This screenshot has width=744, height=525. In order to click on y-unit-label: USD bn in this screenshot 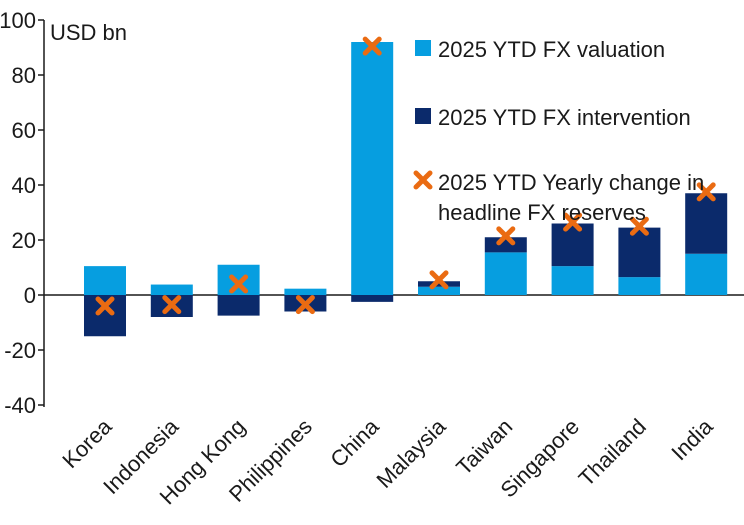, I will do `click(88, 32)`.